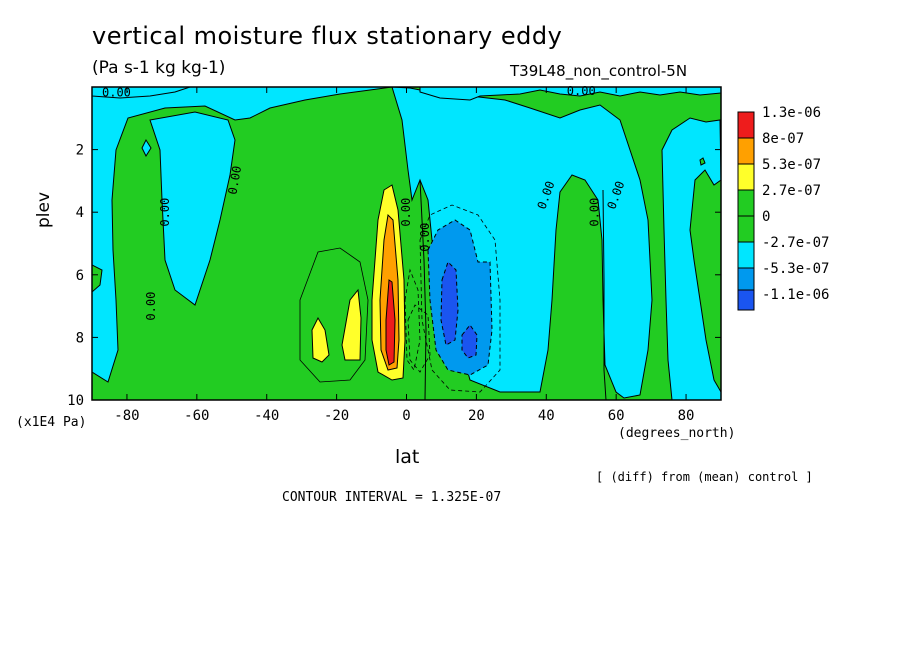 This screenshot has height=654, width=904. What do you see at coordinates (677, 433) in the screenshot?
I see `x-axis-units: (degrees_north)` at bounding box center [677, 433].